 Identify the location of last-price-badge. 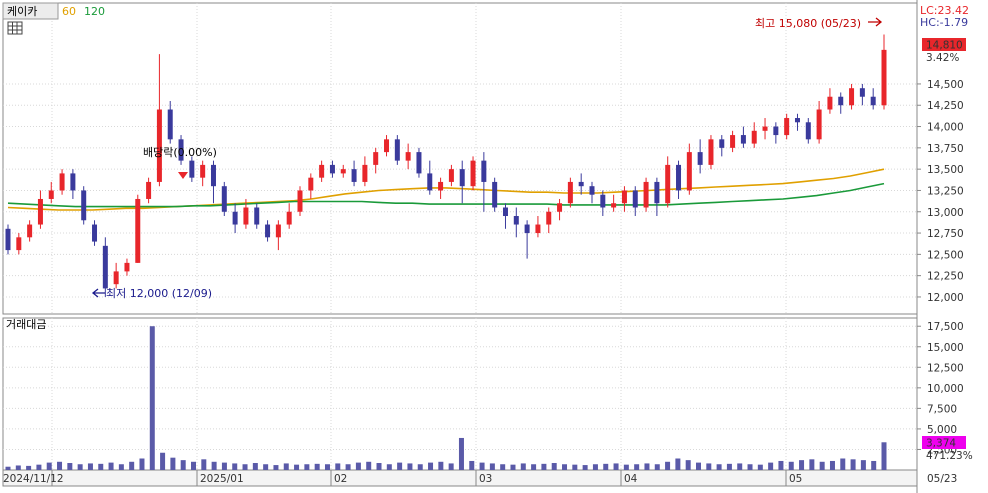
(944, 44).